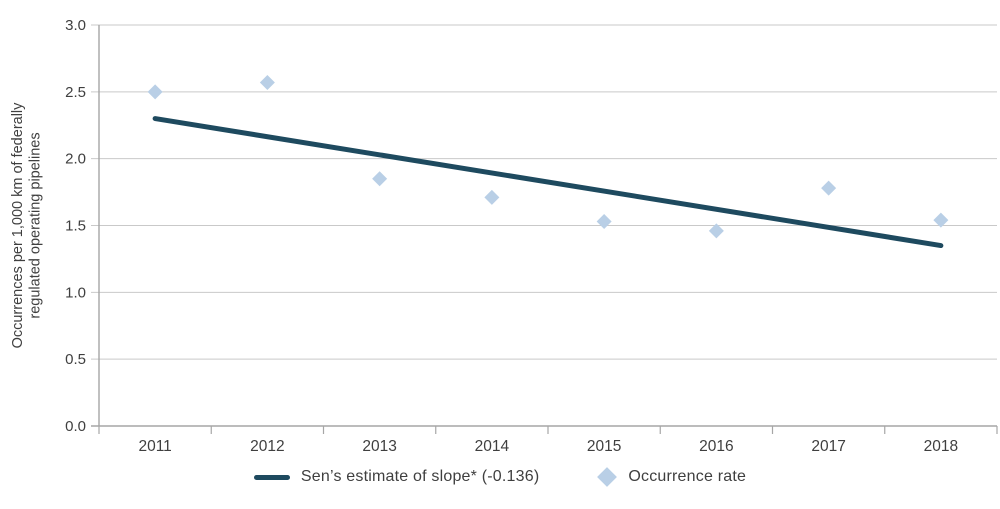  I want to click on x-tick-label: 2011, so click(154, 446).